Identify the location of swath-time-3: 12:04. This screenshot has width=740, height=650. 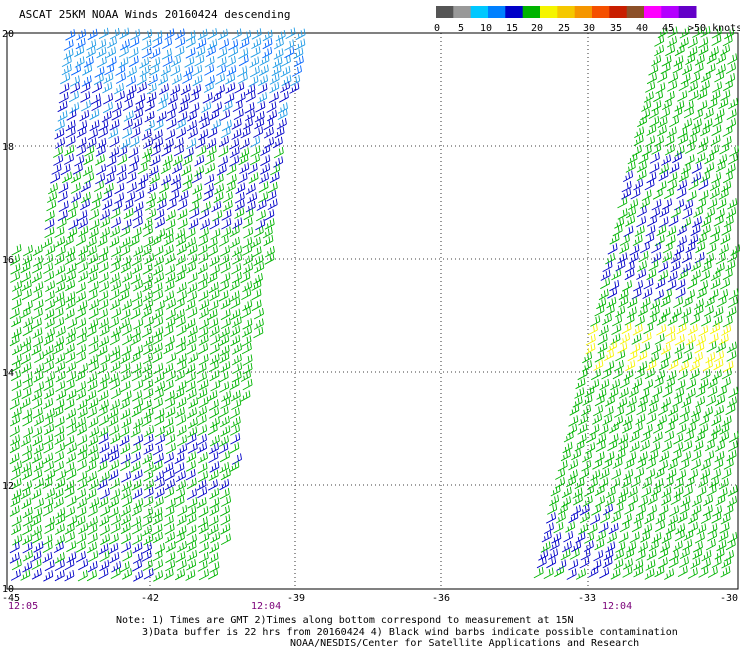
(617, 606).